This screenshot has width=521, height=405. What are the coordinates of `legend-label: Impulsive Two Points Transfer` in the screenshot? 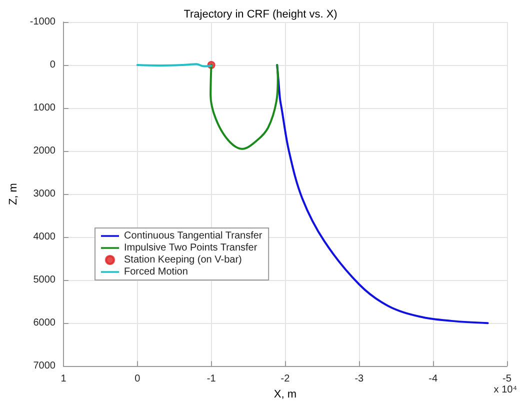 It's located at (191, 248).